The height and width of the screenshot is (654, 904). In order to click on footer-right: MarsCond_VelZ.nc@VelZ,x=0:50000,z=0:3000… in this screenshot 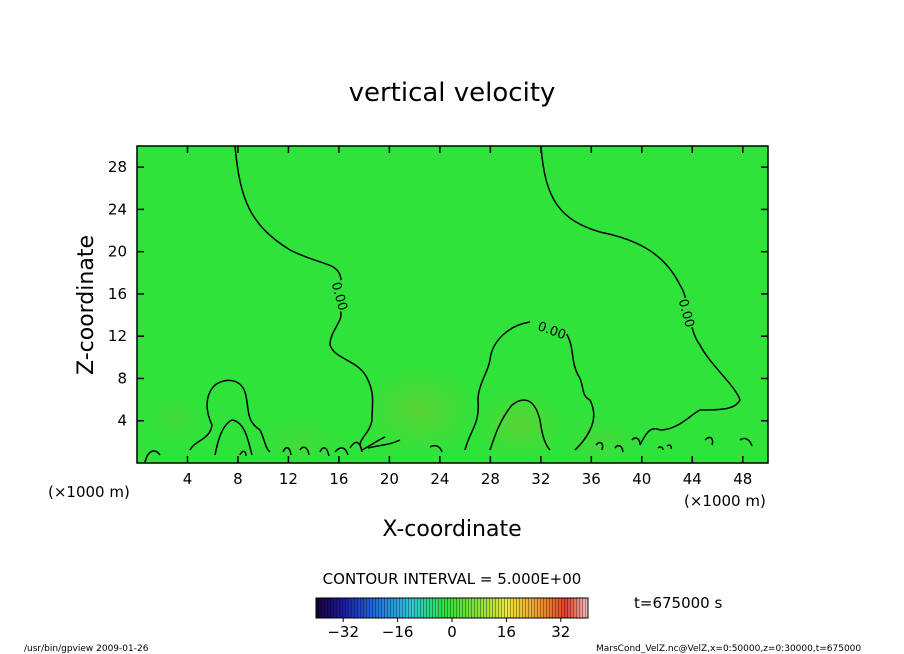, I will do `click(728, 649)`.